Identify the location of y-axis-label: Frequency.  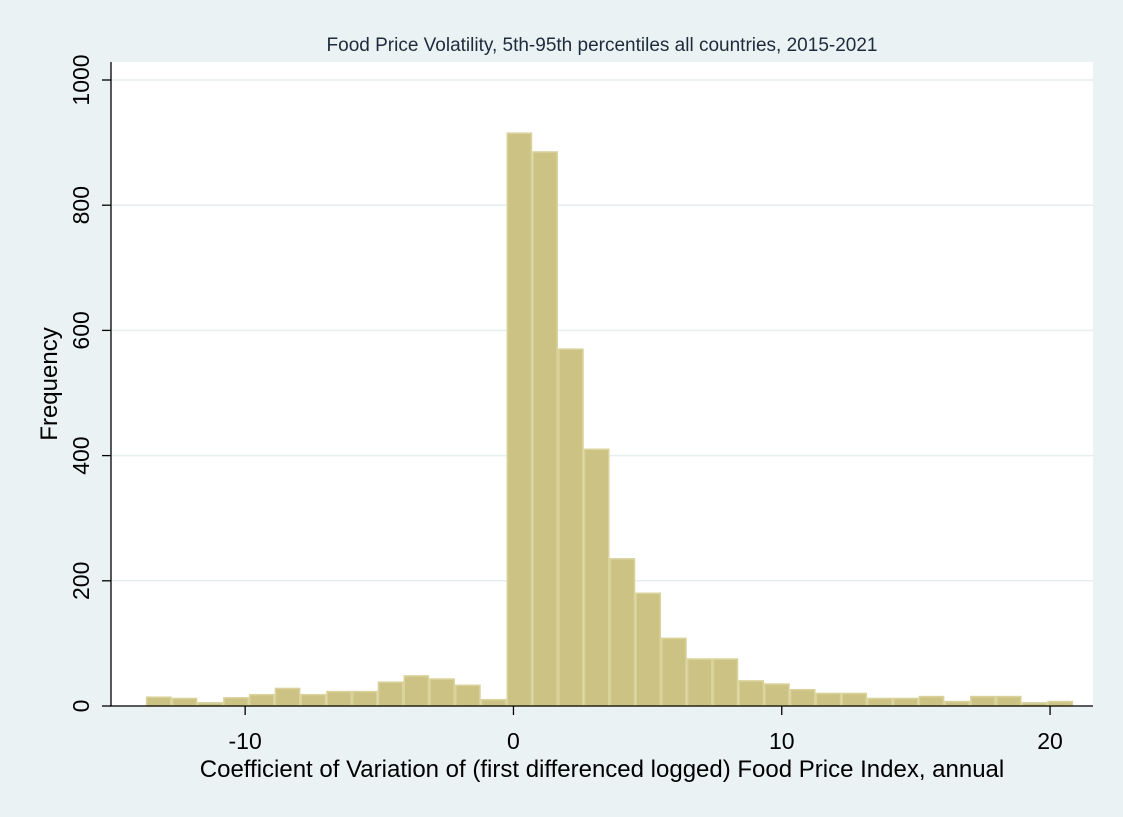
(49, 383).